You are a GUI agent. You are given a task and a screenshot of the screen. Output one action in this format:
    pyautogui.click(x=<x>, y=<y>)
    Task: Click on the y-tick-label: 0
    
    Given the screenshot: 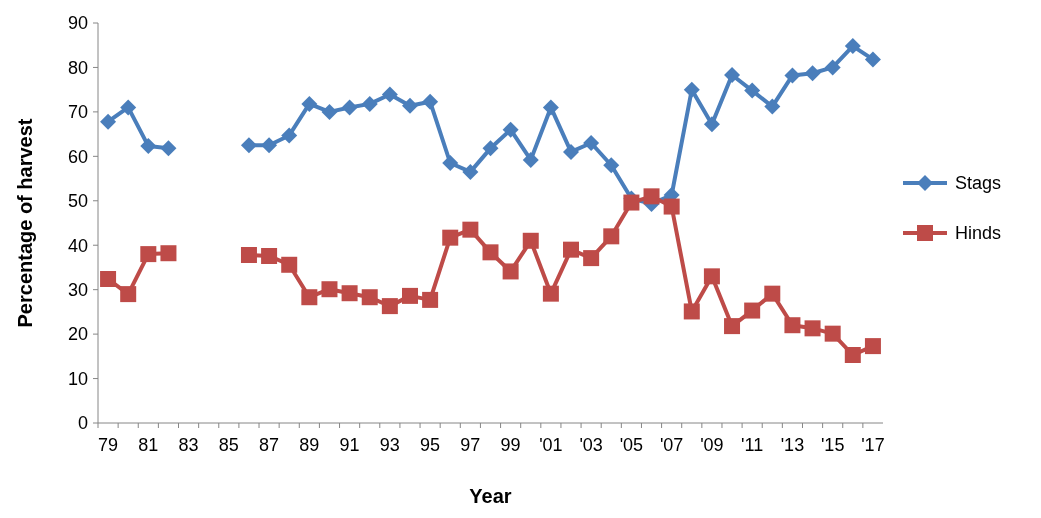 What is the action you would take?
    pyautogui.click(x=82, y=423)
    